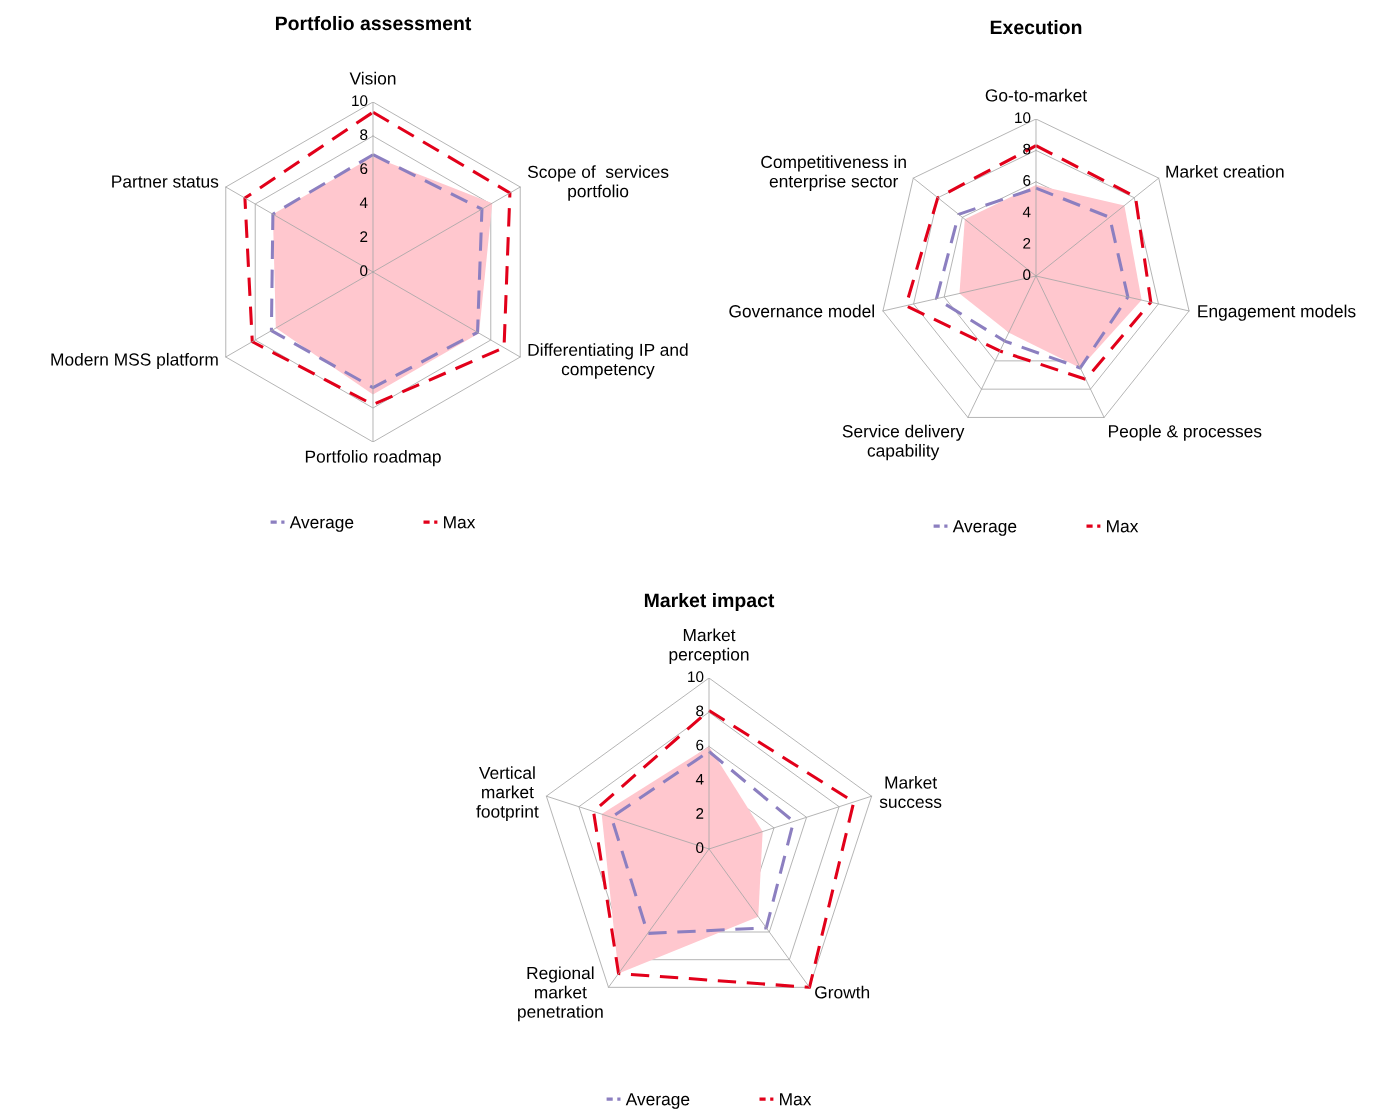 This screenshot has height=1115, width=1385. Describe the element at coordinates (709, 646) in the screenshot. I see `spoke-label: Market perception` at that location.